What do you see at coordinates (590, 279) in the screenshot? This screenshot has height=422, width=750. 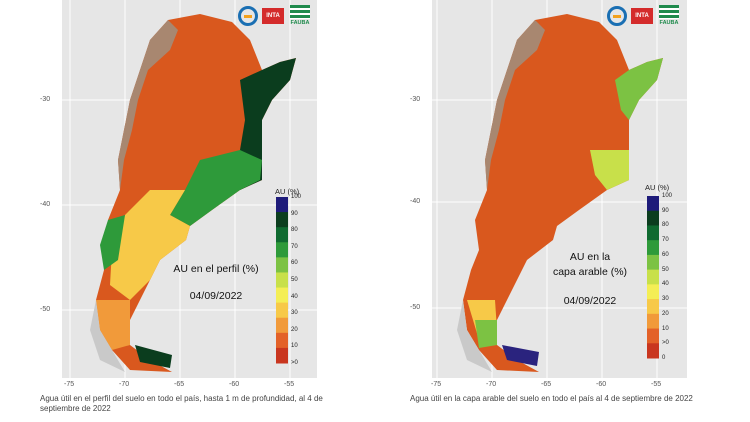 I see `map-label: AU en la capa arable (%) 04/09/2022` at bounding box center [590, 279].